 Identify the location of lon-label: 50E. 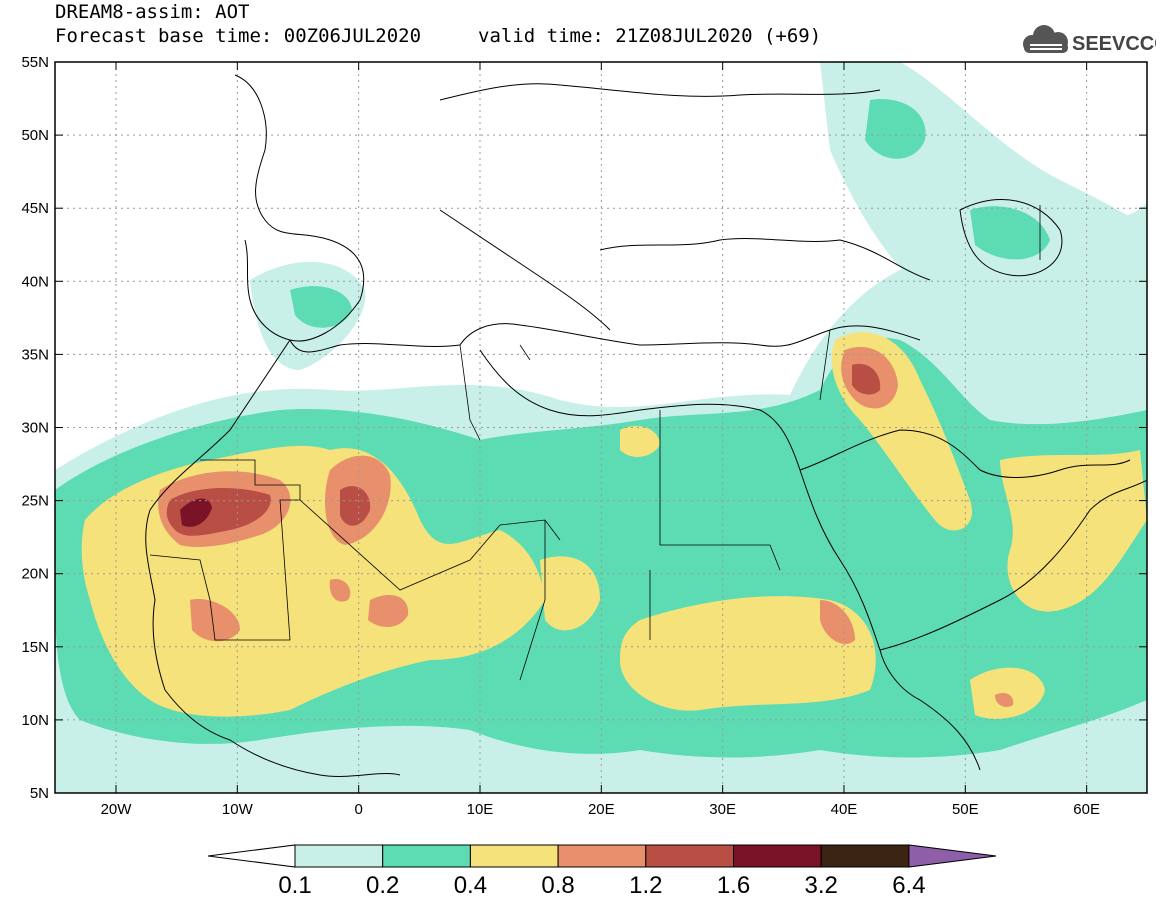
(965, 809).